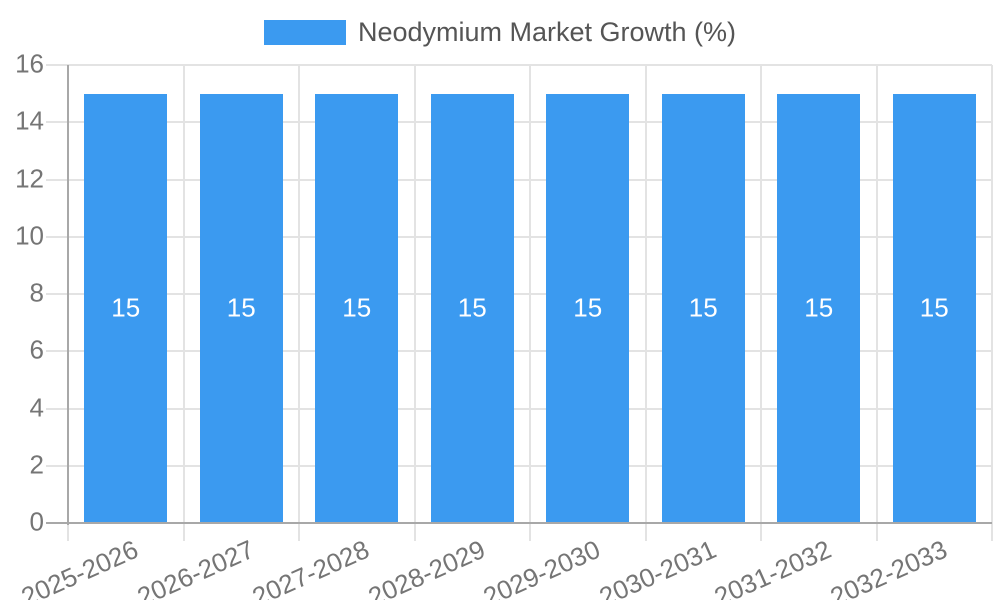 This screenshot has width=1000, height=600. I want to click on y-tick-label: 4, so click(36, 406).